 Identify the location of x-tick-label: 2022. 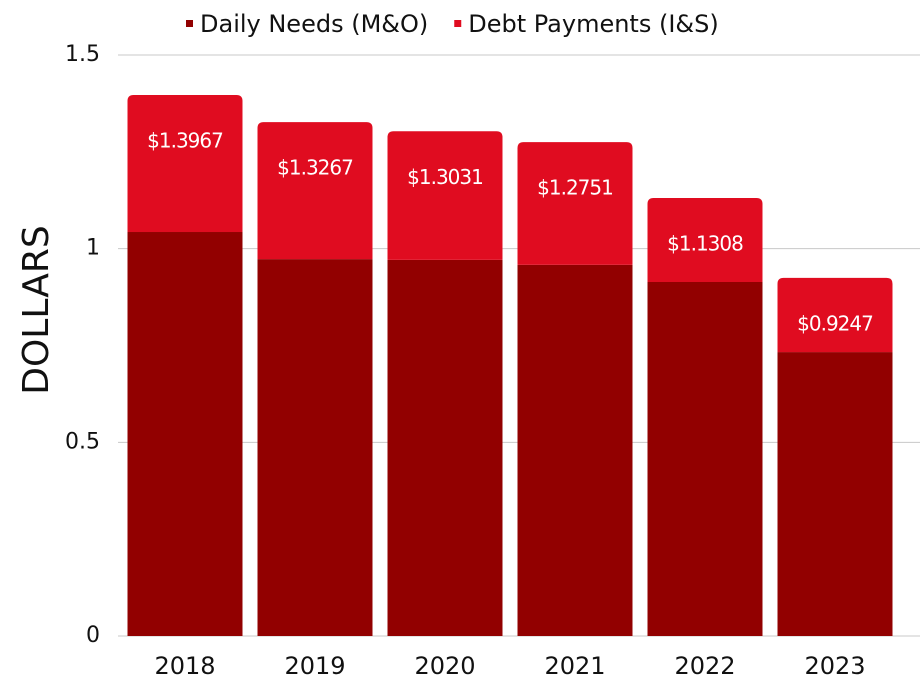
(704, 666).